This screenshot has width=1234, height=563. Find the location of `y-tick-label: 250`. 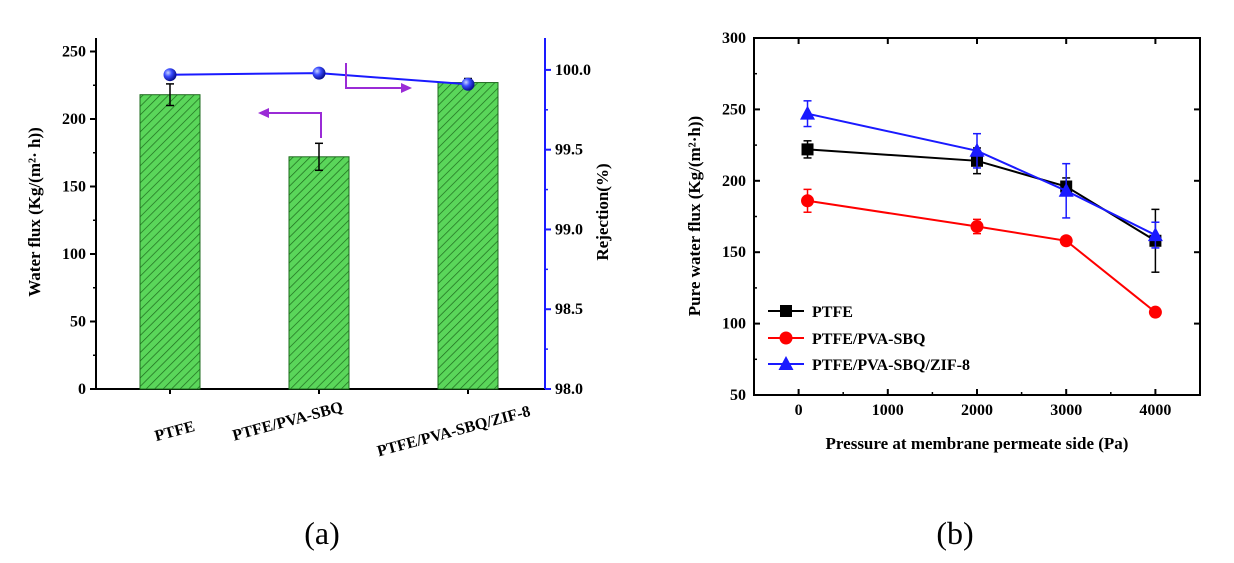

y-tick-label: 250 is located at coordinates (734, 109).